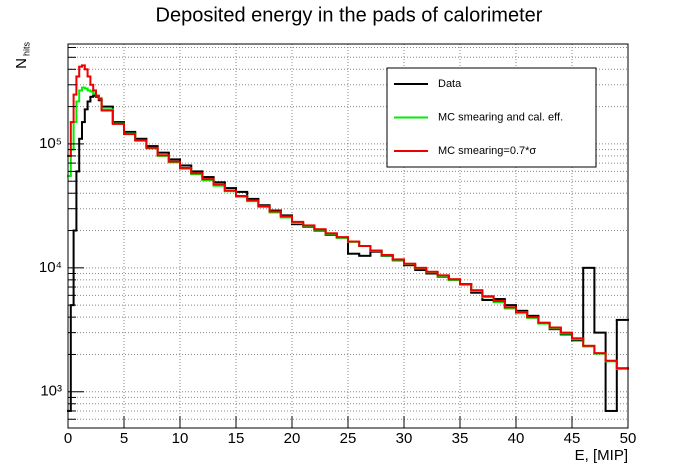 The width and height of the screenshot is (698, 476). Describe the element at coordinates (348, 438) in the screenshot. I see `x-tick-label: 25` at that location.